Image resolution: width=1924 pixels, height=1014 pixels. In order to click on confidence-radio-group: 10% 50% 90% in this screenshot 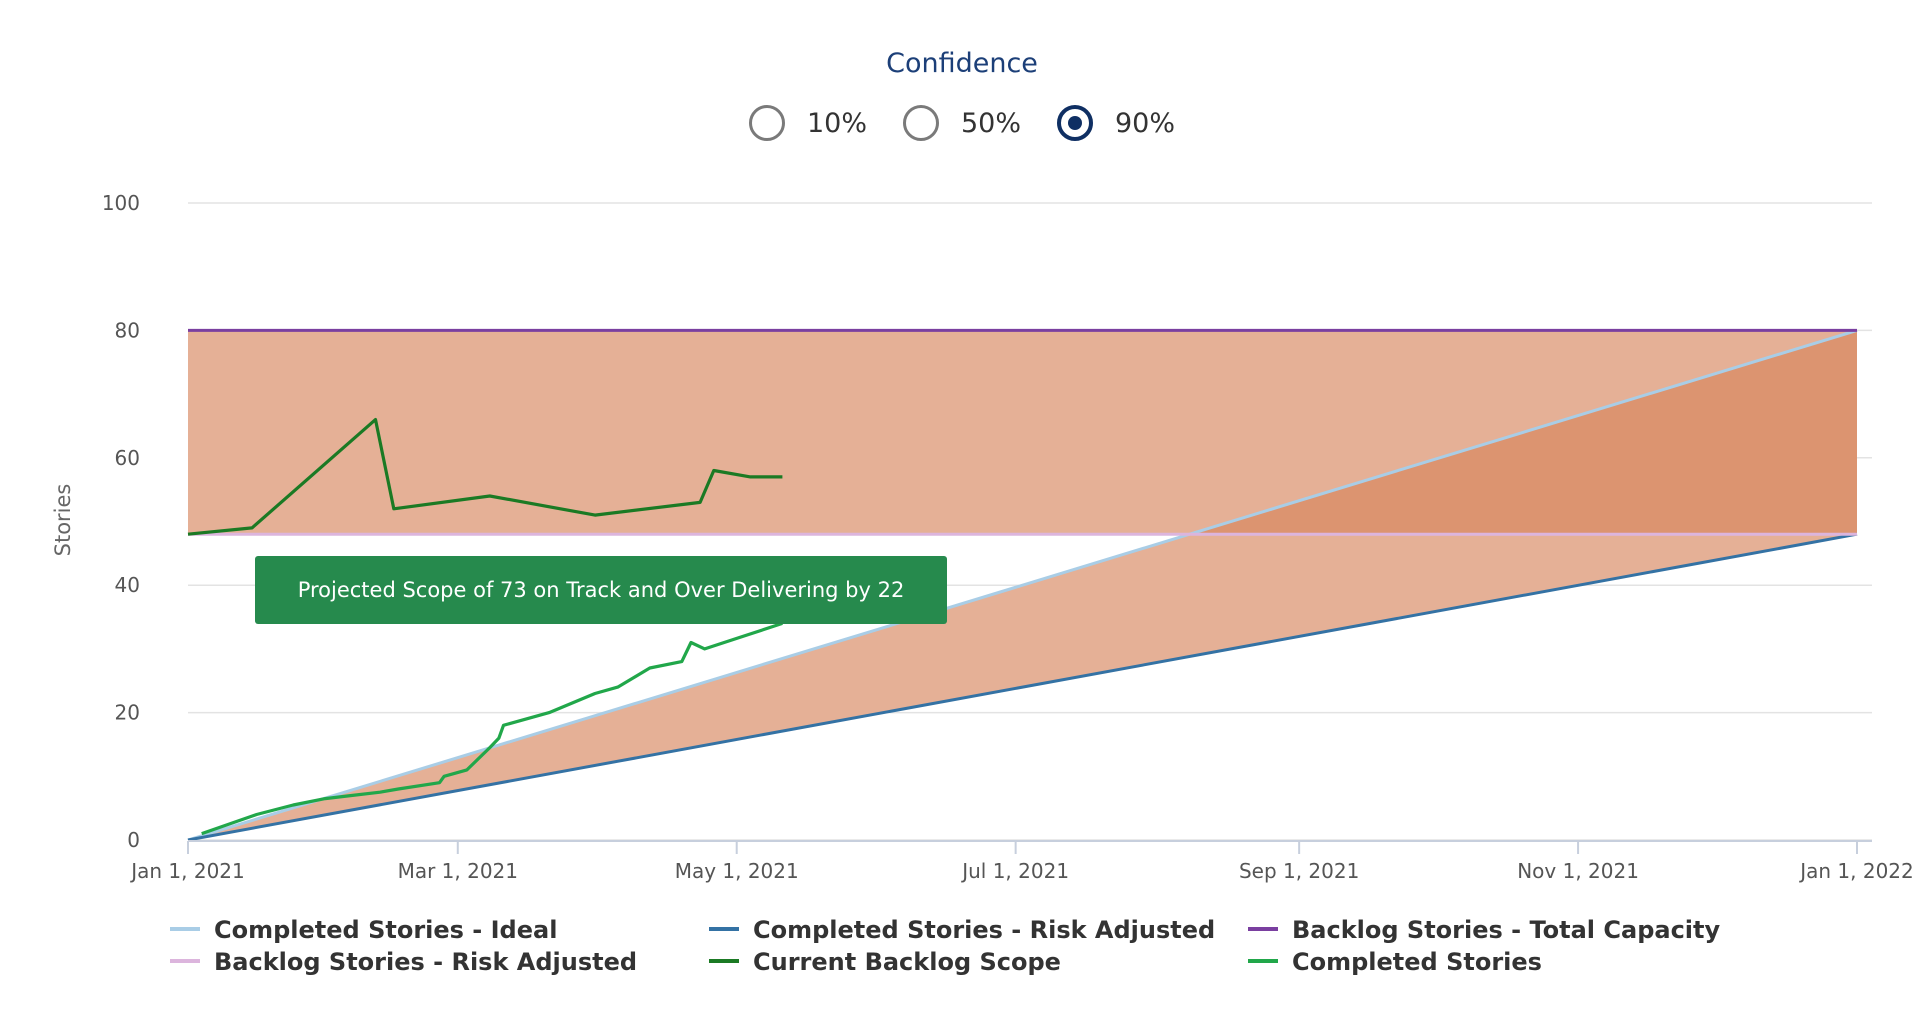, I will do `click(962, 123)`.